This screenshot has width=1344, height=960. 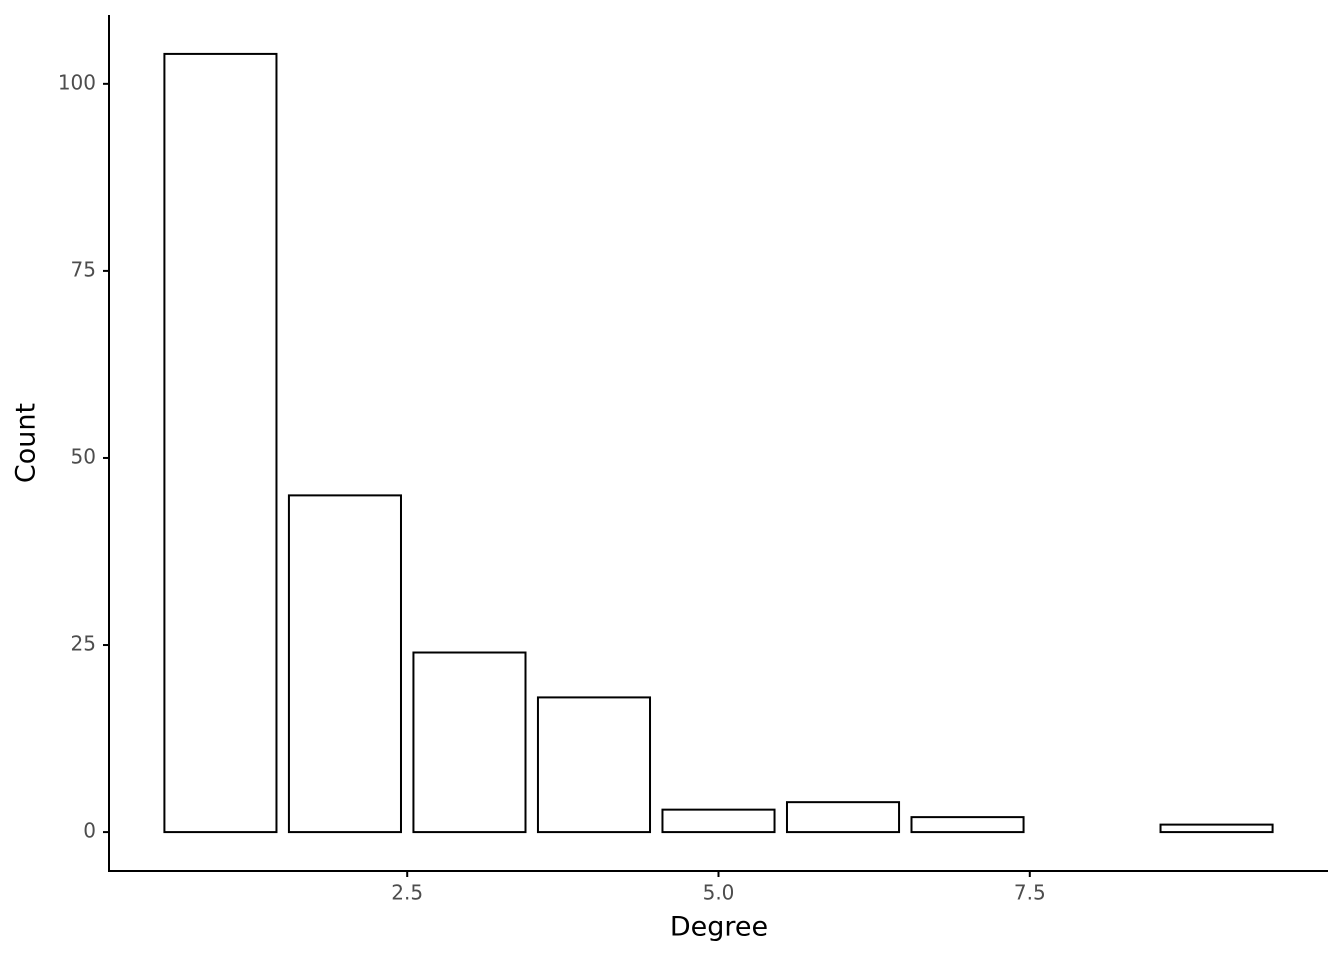 What do you see at coordinates (719, 893) in the screenshot?
I see `x-tick-label: 5.0` at bounding box center [719, 893].